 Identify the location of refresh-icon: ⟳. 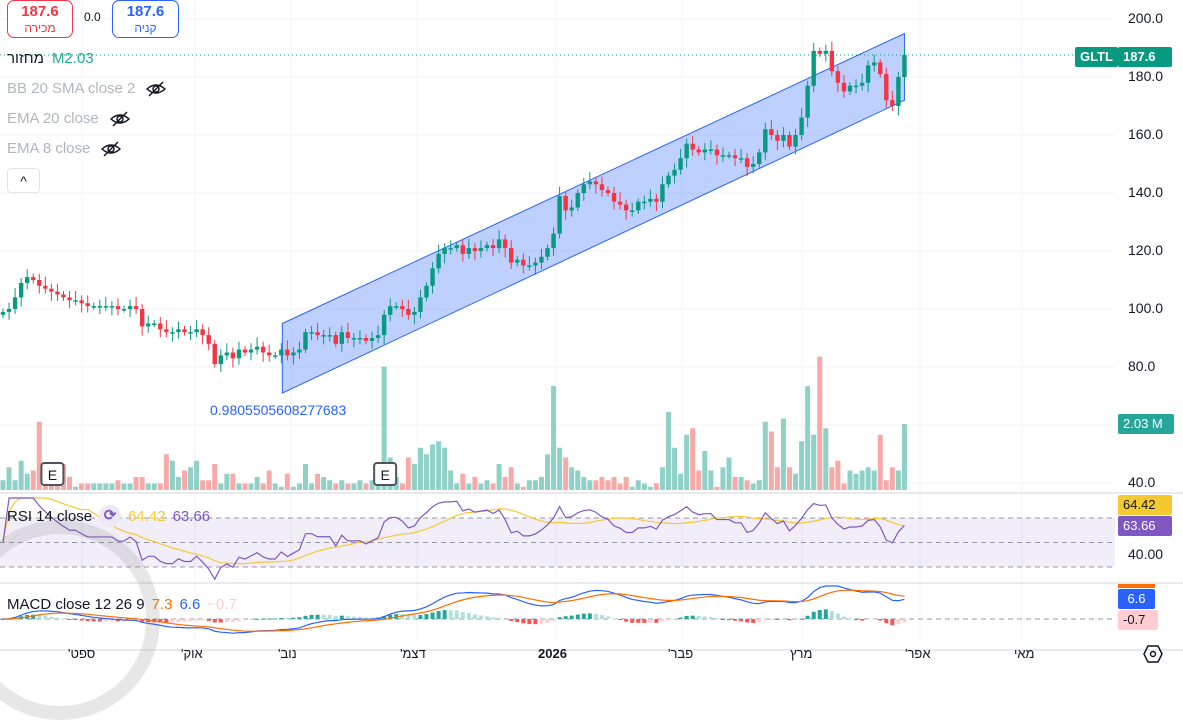
(110, 516).